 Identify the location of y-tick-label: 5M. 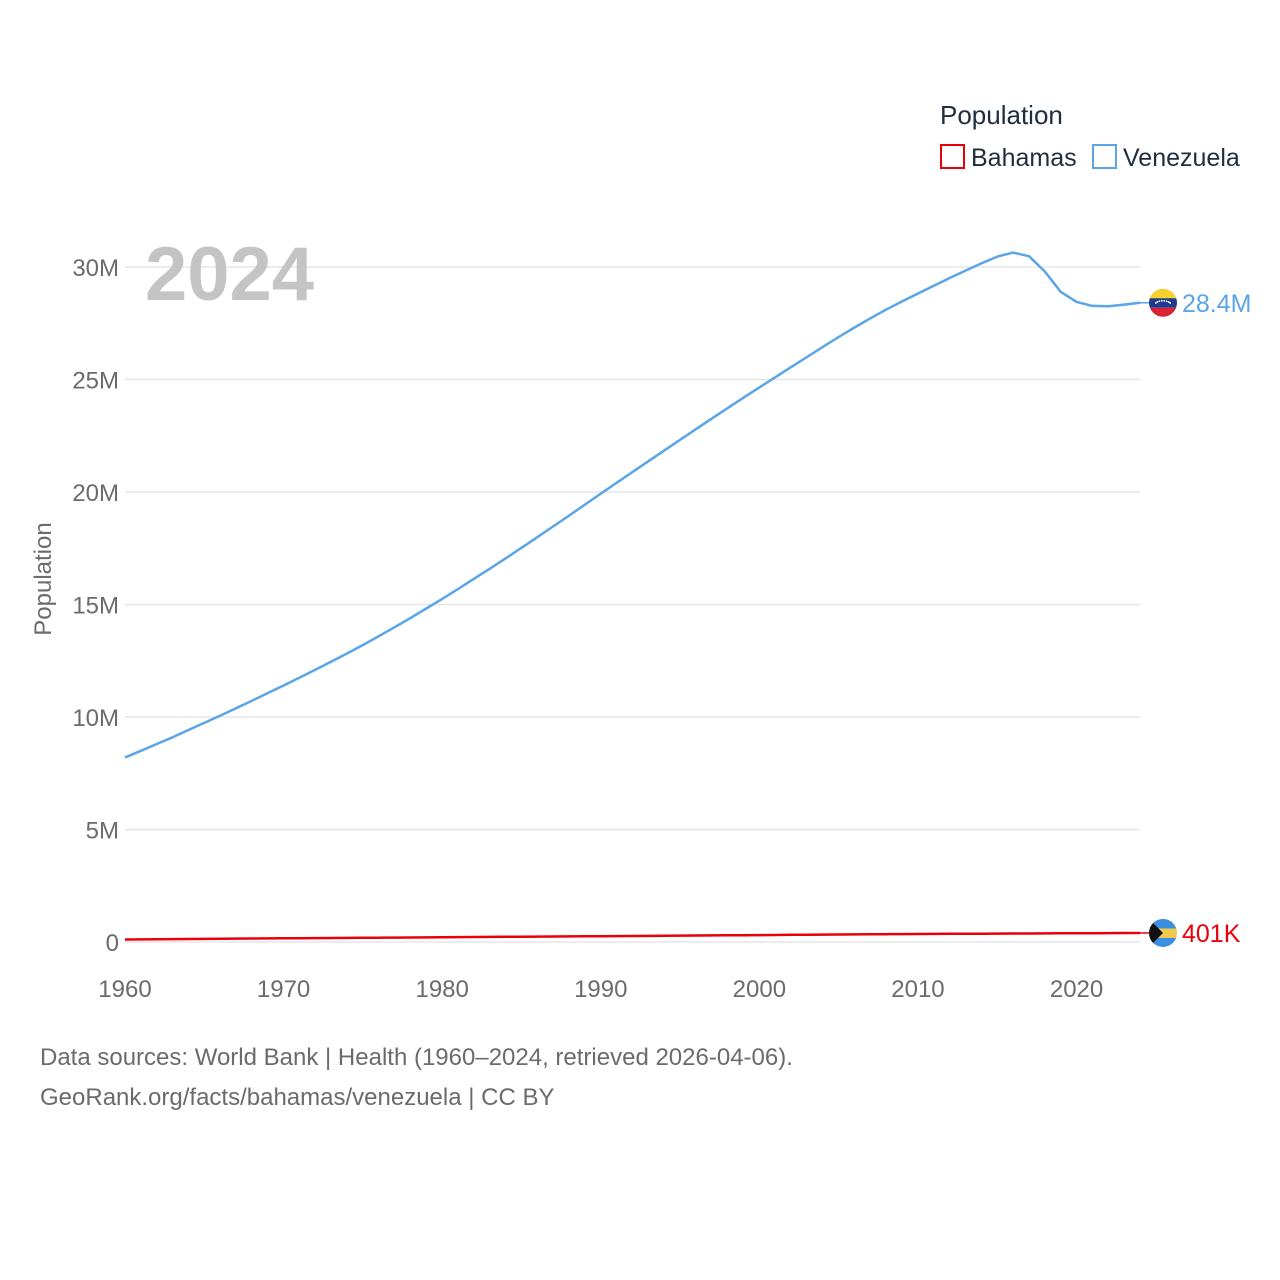
(102, 831).